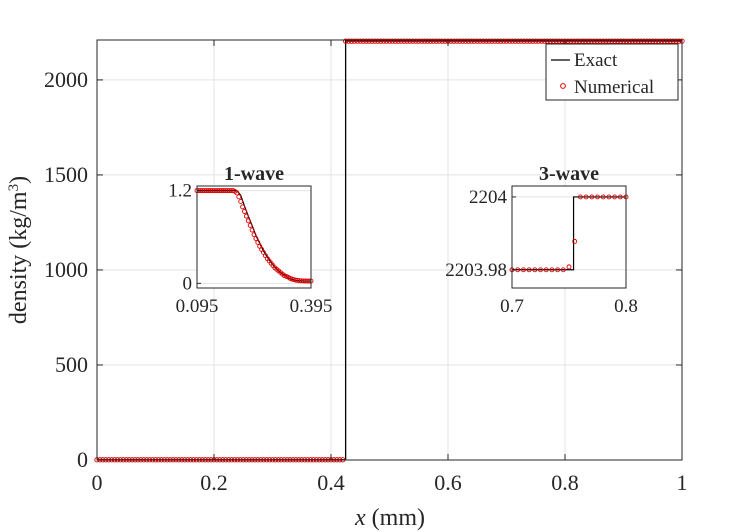 The height and width of the screenshot is (532, 754). What do you see at coordinates (398, 518) in the screenshot?
I see `x-axis-unit: (mm)` at bounding box center [398, 518].